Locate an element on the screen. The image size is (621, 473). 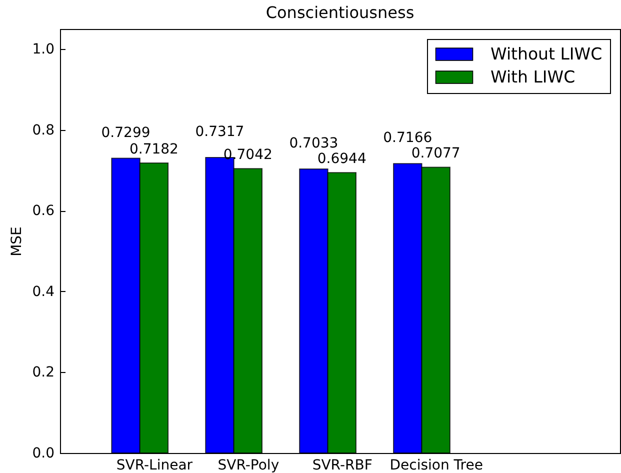
data-label: 0.7317 is located at coordinates (219, 132).